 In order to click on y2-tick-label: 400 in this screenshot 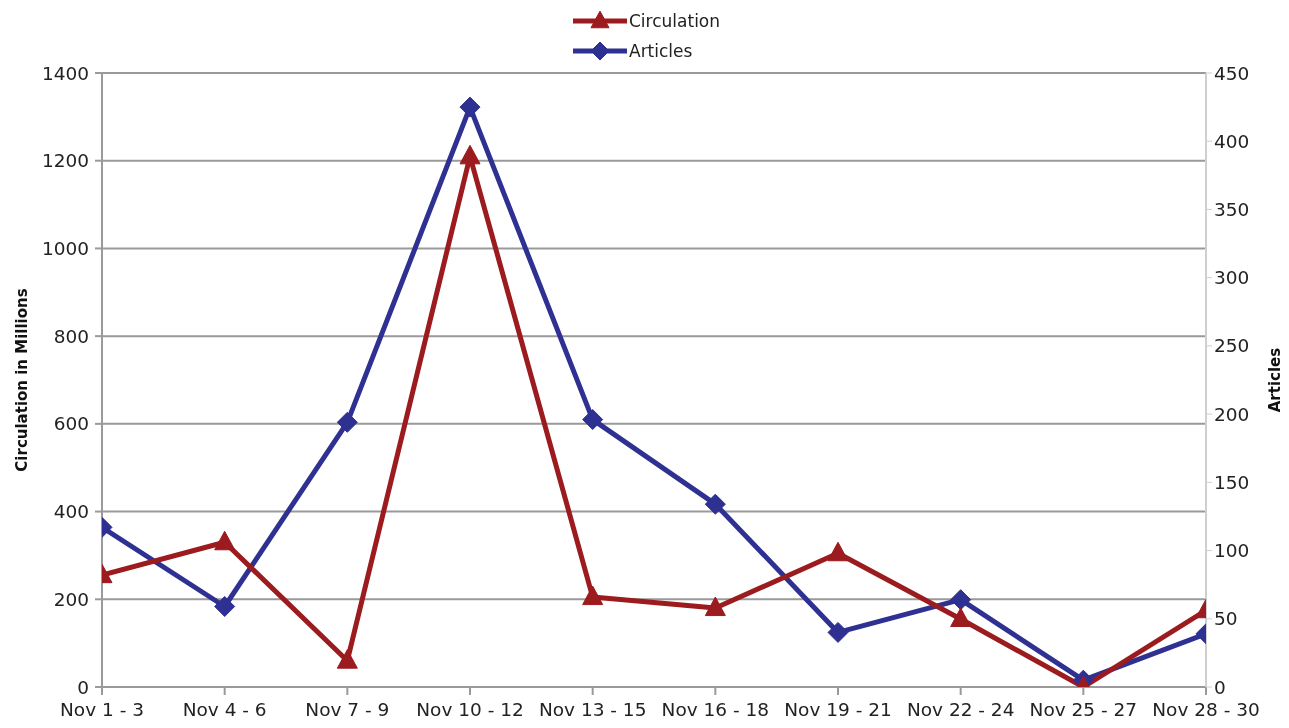, I will do `click(1232, 141)`.